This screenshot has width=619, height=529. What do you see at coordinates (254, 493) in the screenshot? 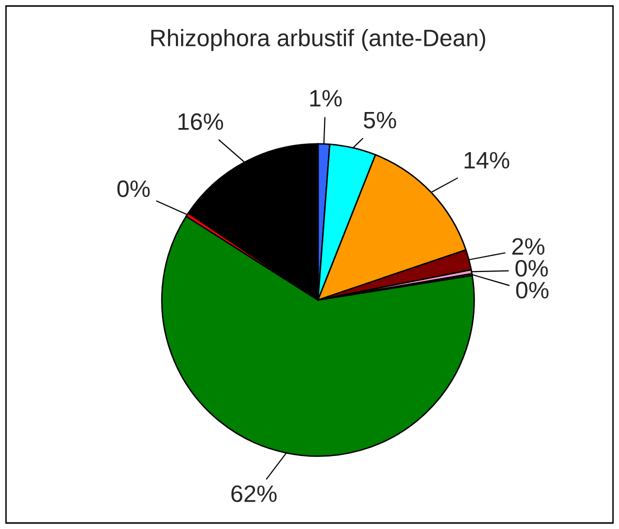
I see `data-label: 62%` at bounding box center [254, 493].